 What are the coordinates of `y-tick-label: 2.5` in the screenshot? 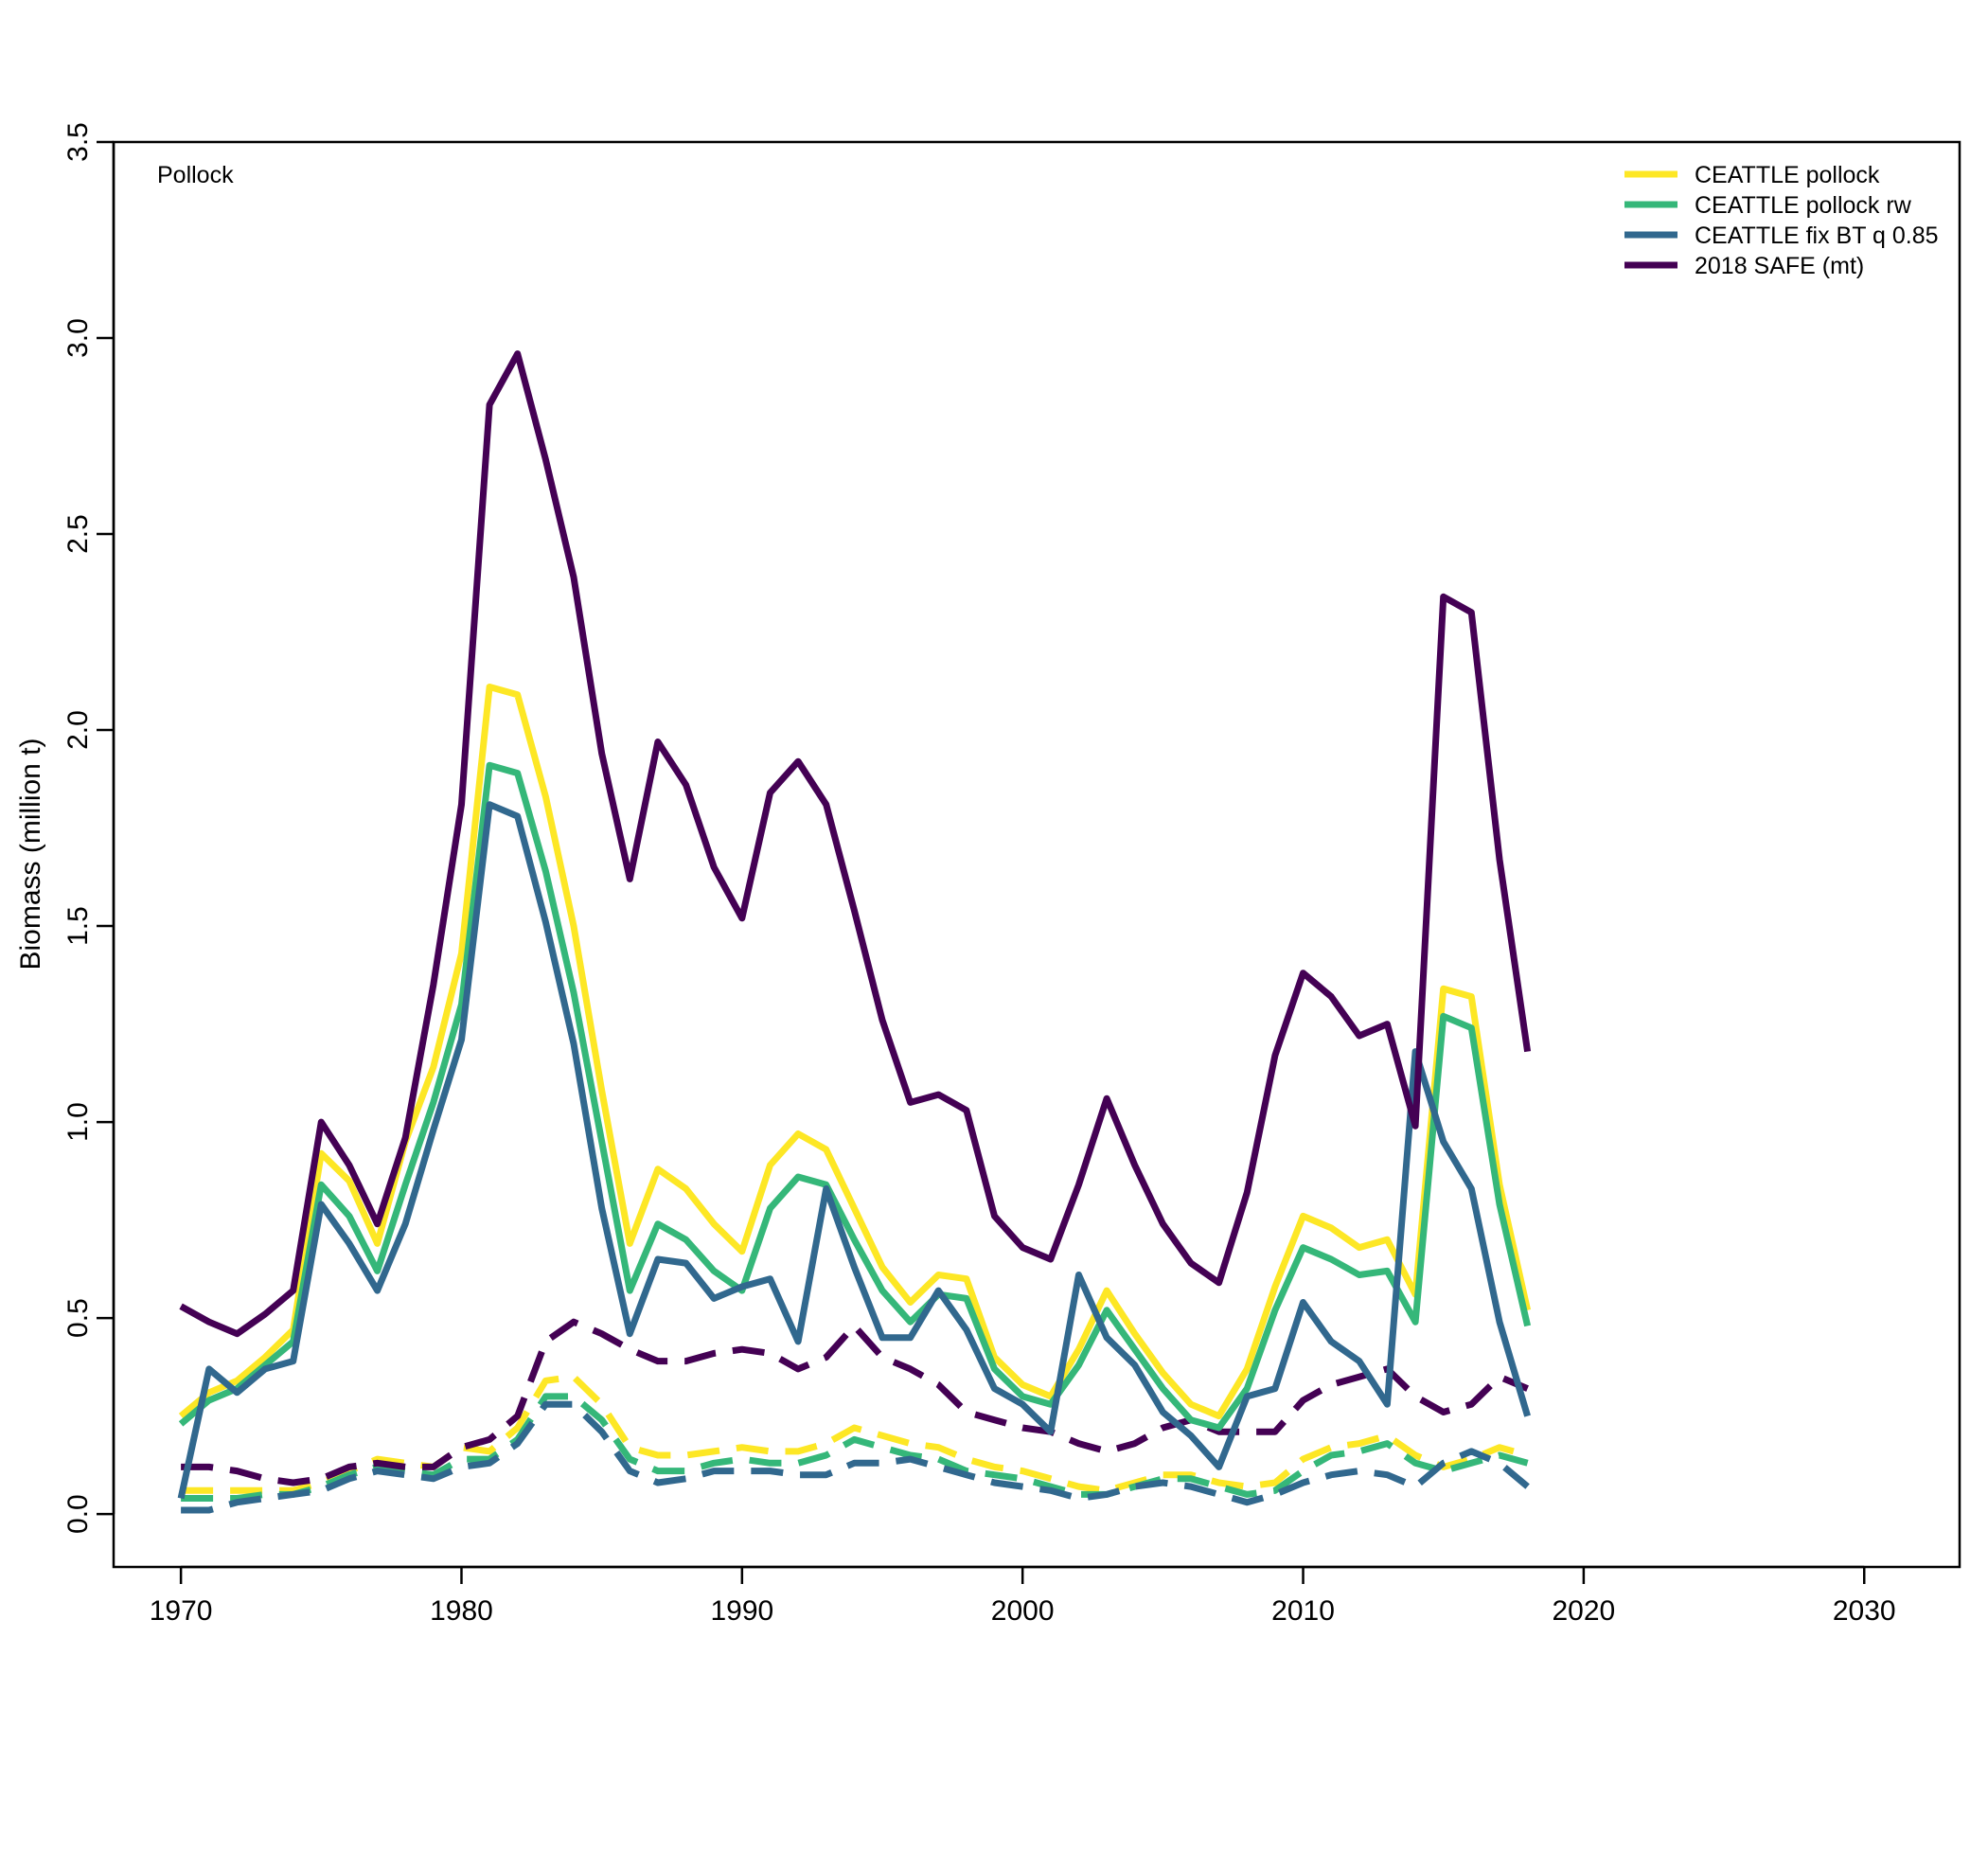 It's located at (78, 534).